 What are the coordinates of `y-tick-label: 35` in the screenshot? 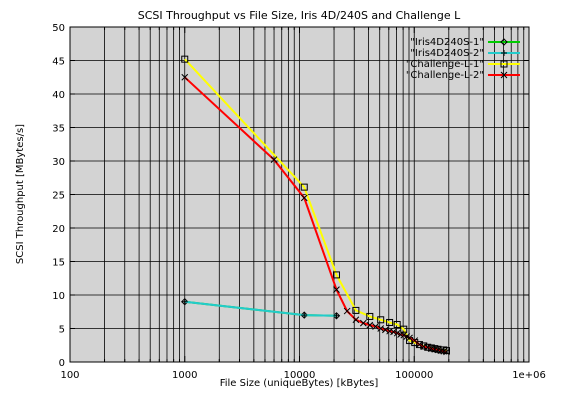 It's located at (58, 129).